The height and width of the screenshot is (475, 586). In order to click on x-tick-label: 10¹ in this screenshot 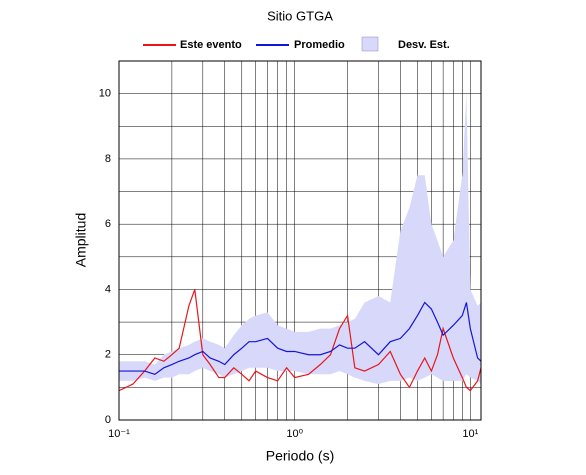, I will do `click(470, 434)`.